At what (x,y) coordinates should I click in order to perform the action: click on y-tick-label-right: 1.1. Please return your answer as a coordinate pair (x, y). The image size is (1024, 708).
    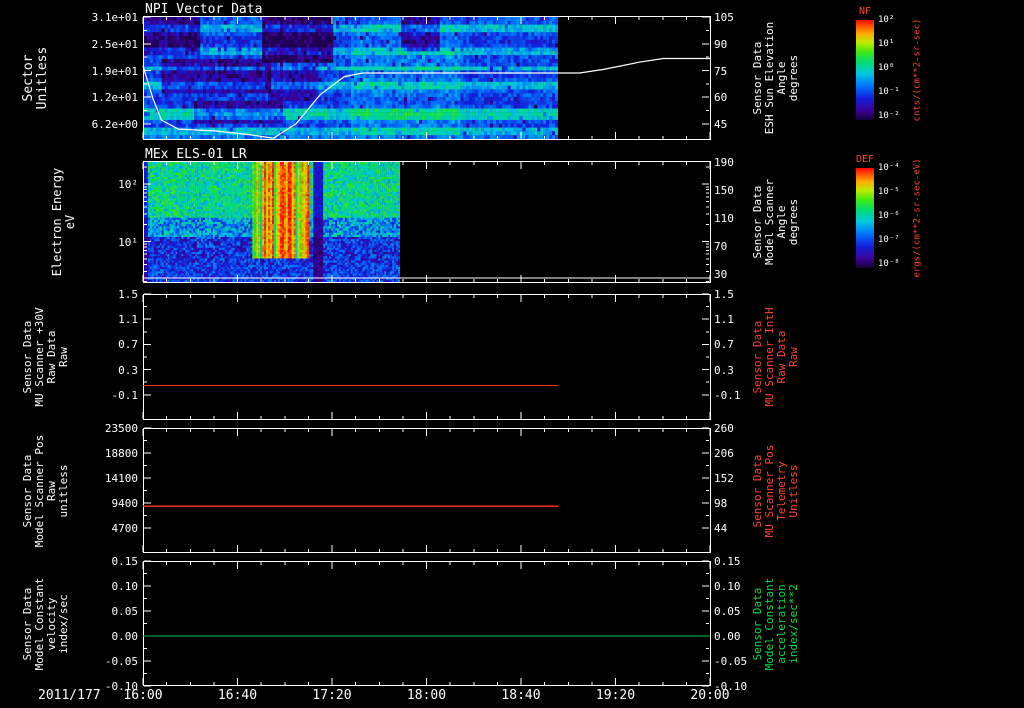
    Looking at the image, I should click on (724, 320).